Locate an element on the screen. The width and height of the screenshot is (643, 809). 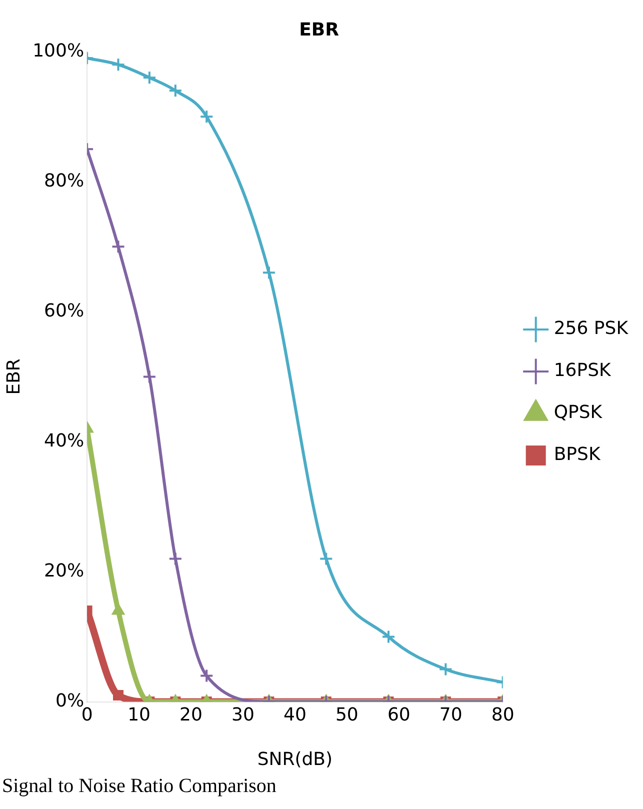
x-tick-label: 80 is located at coordinates (502, 715).